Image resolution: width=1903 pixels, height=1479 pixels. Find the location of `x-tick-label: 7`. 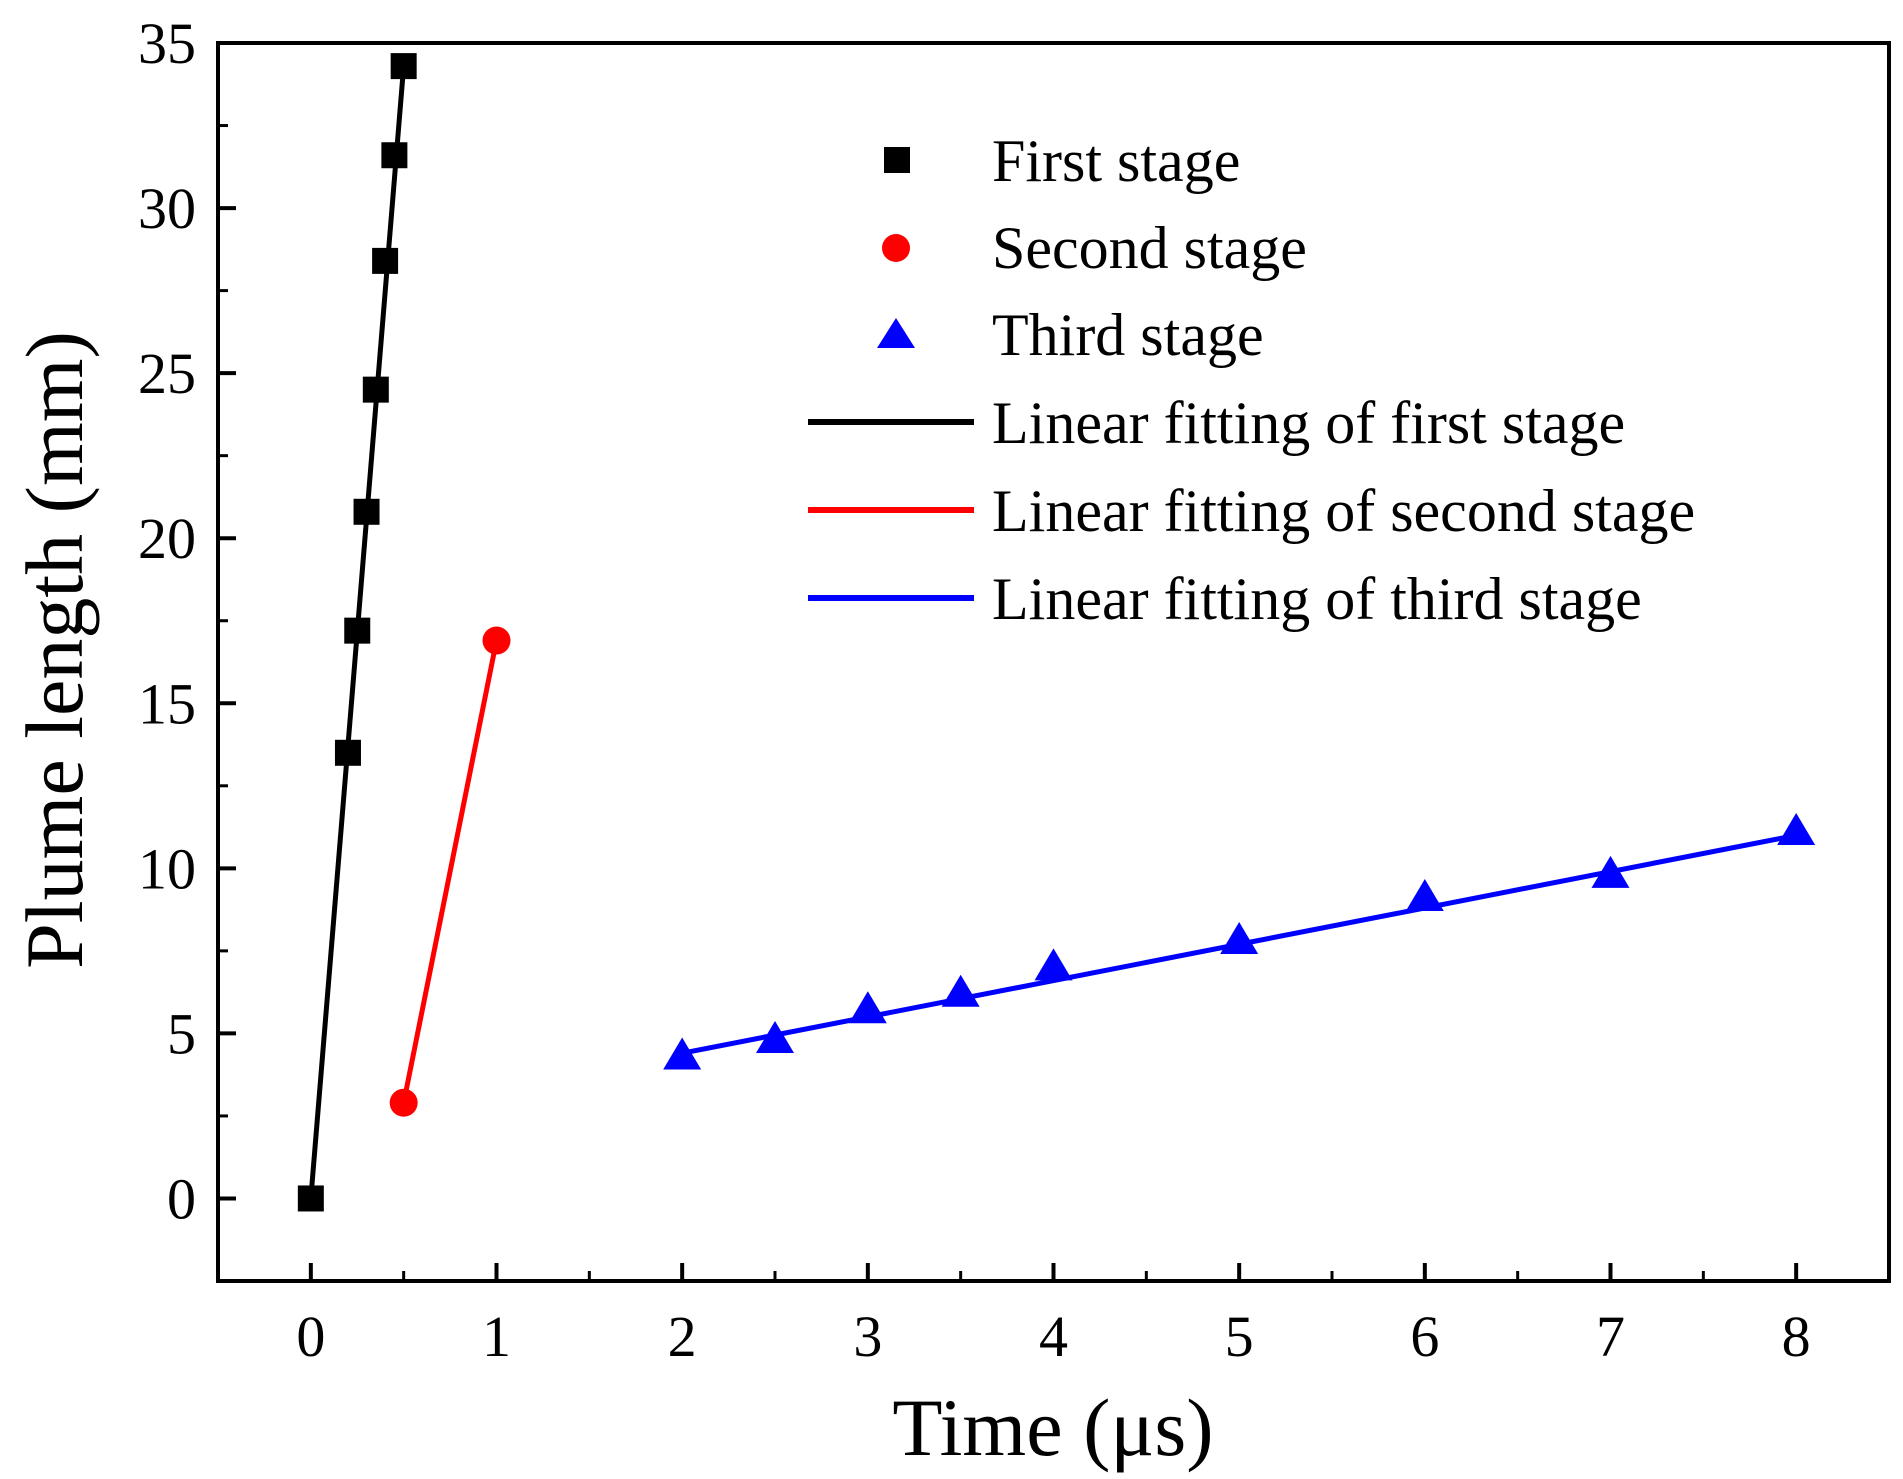

x-tick-label: 7 is located at coordinates (1610, 1336).